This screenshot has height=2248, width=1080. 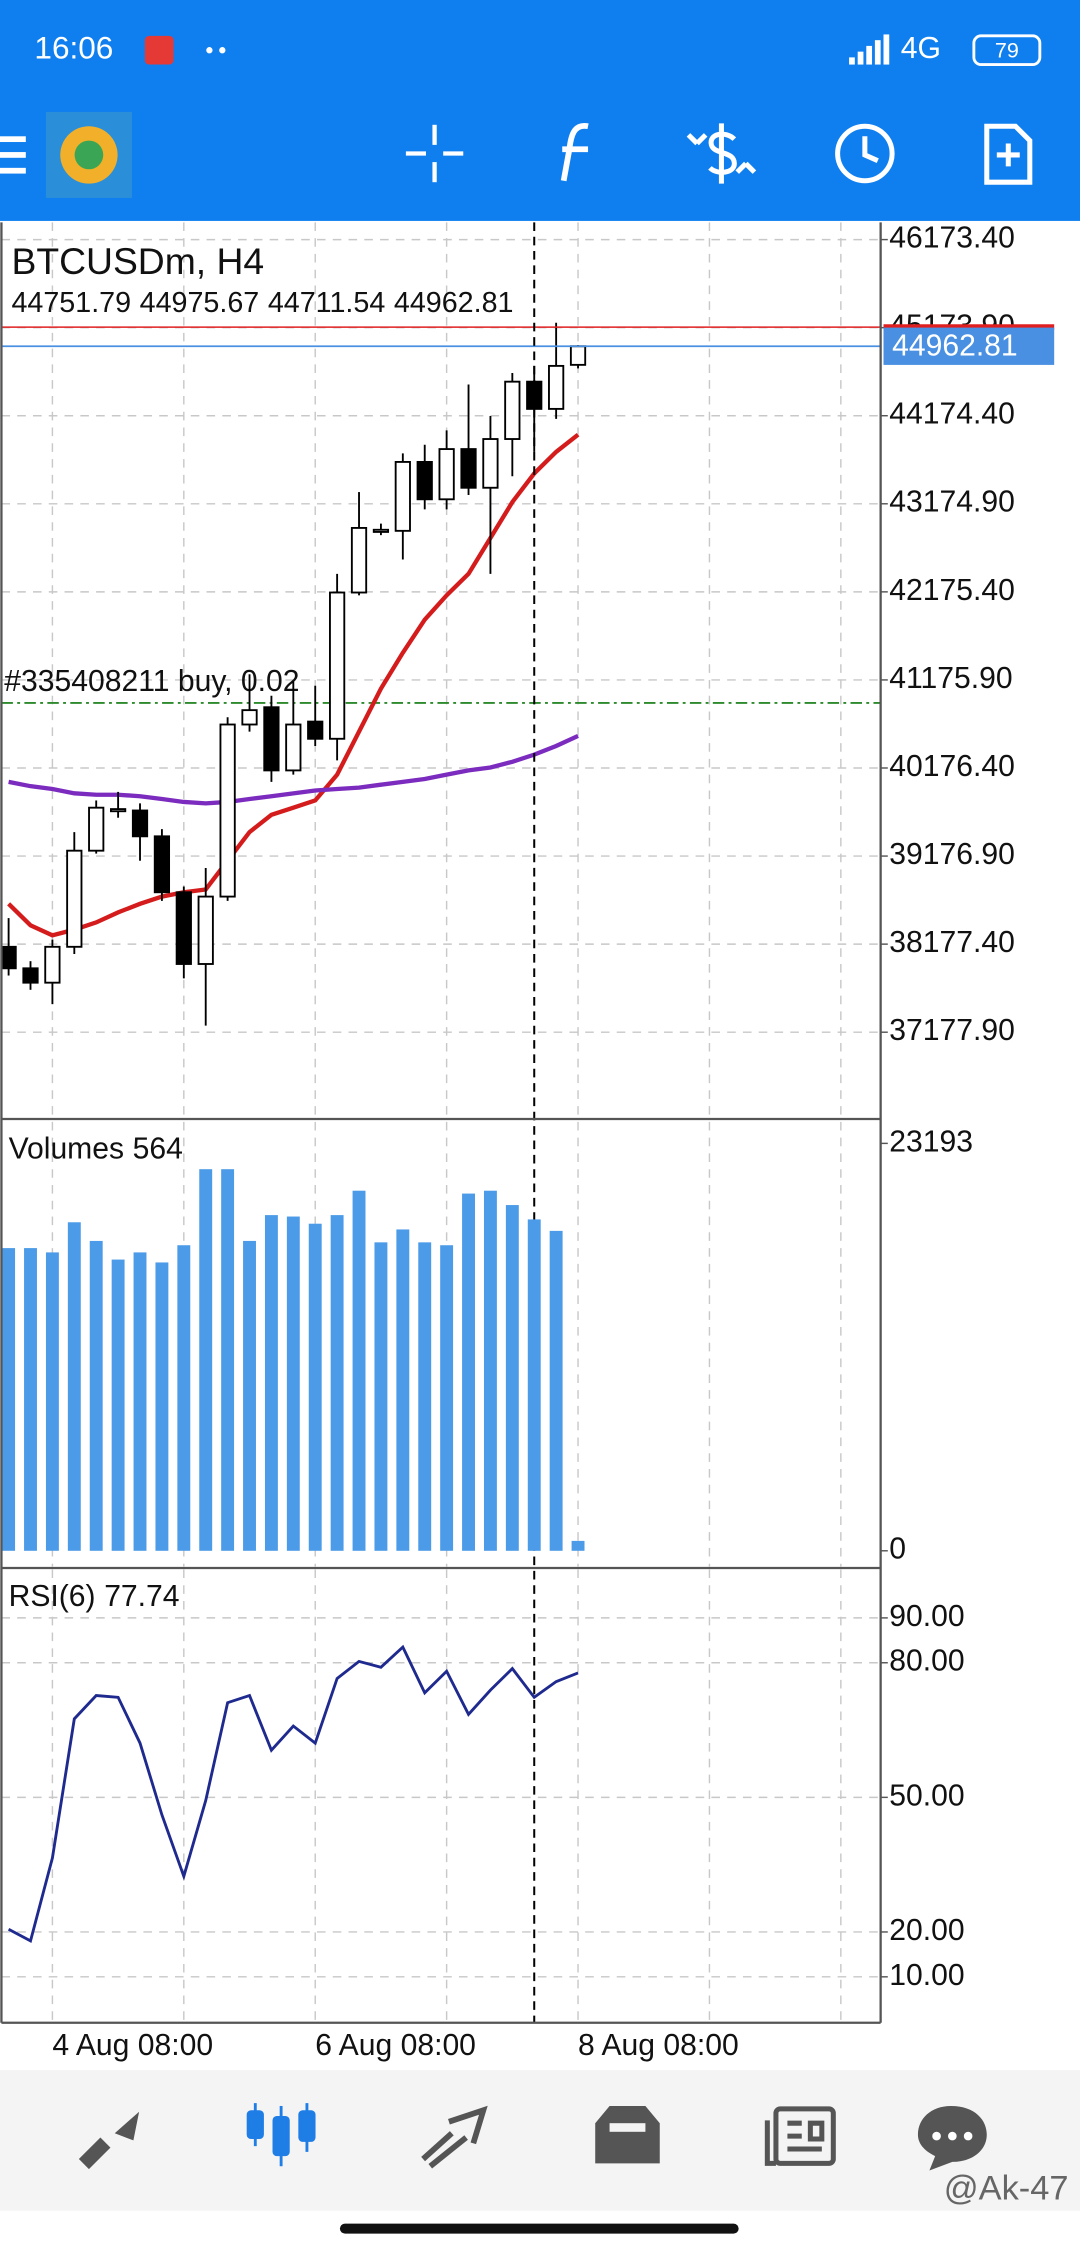 I want to click on trade-tab, so click(x=454, y=2137).